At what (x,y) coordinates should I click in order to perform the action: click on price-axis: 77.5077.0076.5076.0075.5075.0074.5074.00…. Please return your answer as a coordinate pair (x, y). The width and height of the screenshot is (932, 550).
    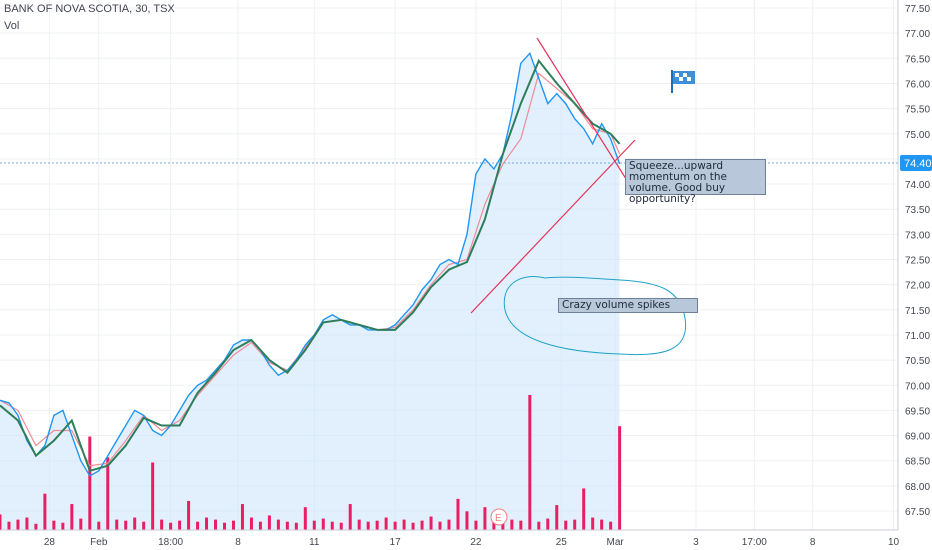
    Looking at the image, I should click on (917, 261).